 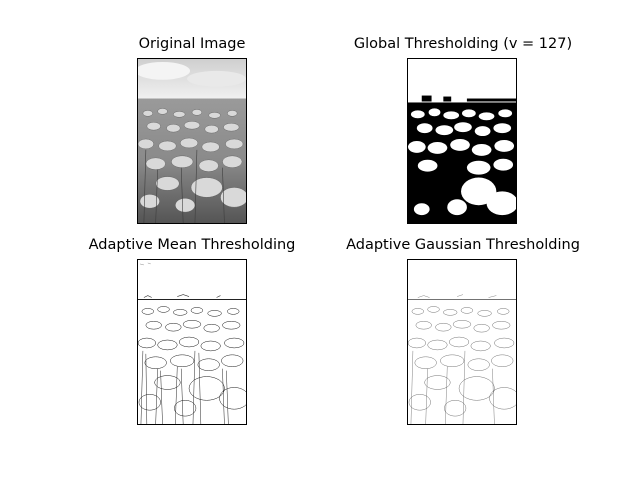 I want to click on global-threshold-render, so click(x=462, y=141).